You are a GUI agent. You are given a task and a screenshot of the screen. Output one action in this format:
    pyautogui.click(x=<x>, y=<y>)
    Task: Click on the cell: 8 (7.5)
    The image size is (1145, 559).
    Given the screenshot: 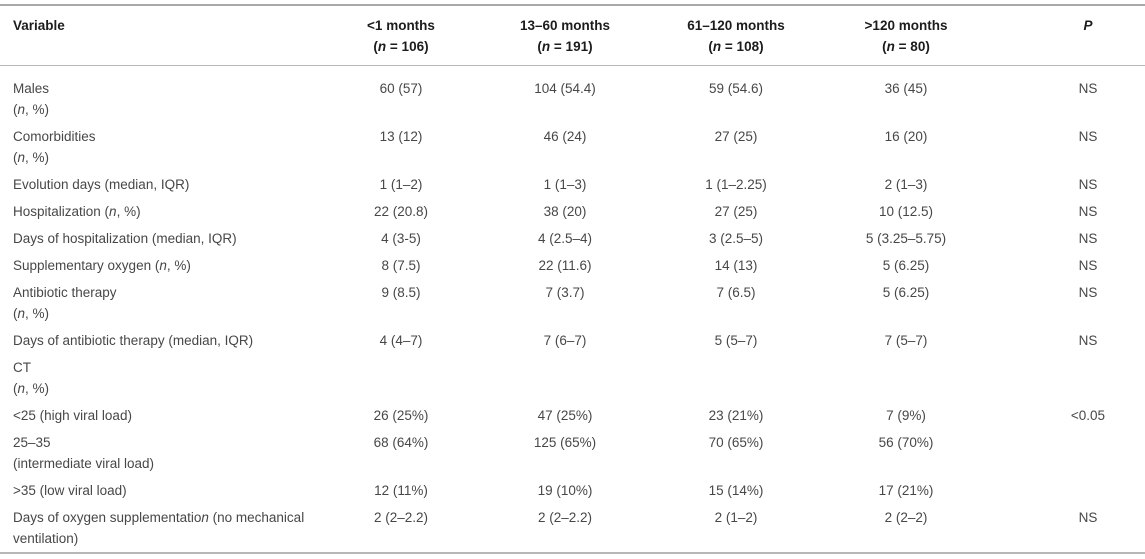 What is the action you would take?
    pyautogui.click(x=401, y=265)
    